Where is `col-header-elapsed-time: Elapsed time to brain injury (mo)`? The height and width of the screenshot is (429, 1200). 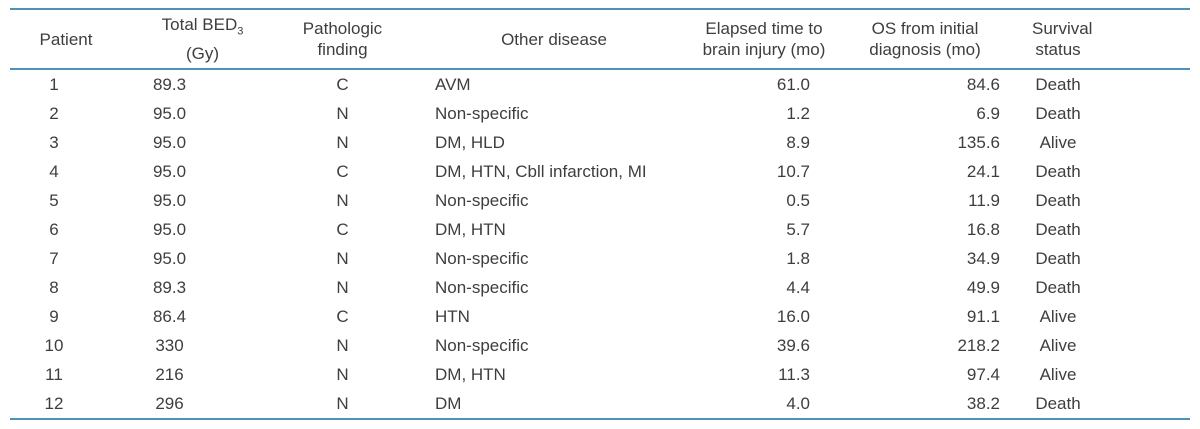
col-header-elapsed-time: Elapsed time to brain injury (mo) is located at coordinates (773, 39).